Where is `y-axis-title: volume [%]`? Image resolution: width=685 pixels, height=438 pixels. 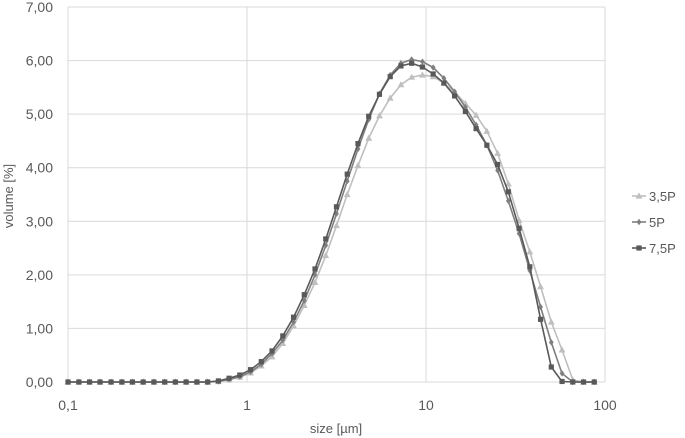
y-axis-title: volume [%] is located at coordinates (8, 196).